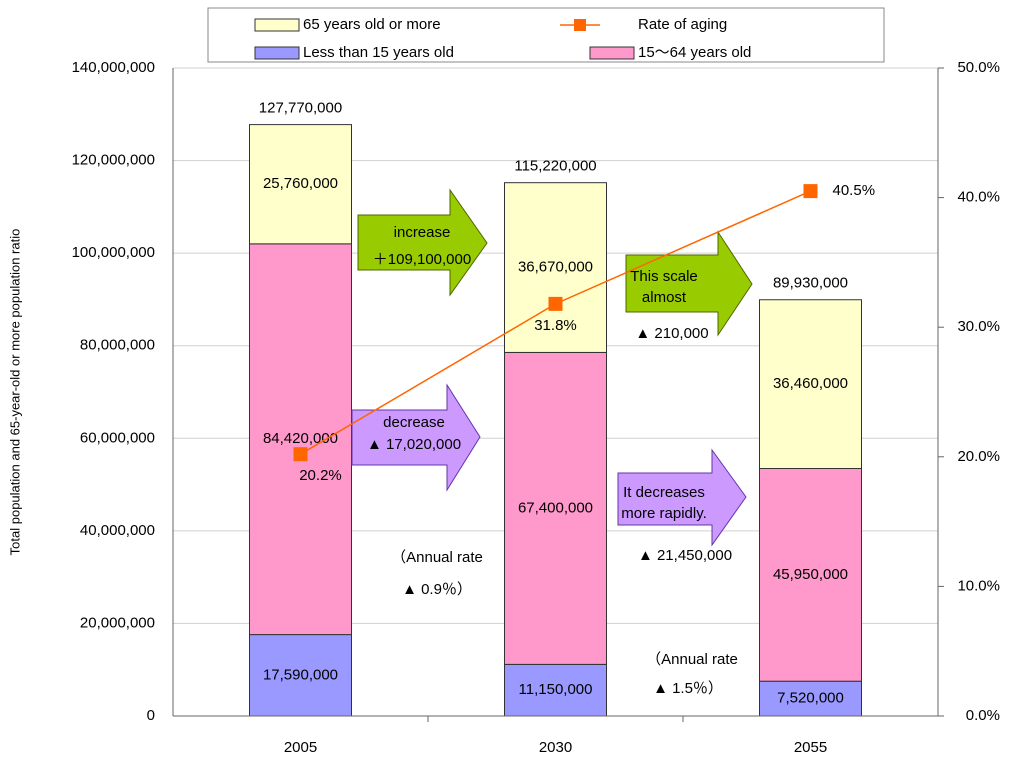 The image size is (1016, 763). Describe the element at coordinates (437, 589) in the screenshot. I see `annotation: ▲ 0.9％）` at that location.